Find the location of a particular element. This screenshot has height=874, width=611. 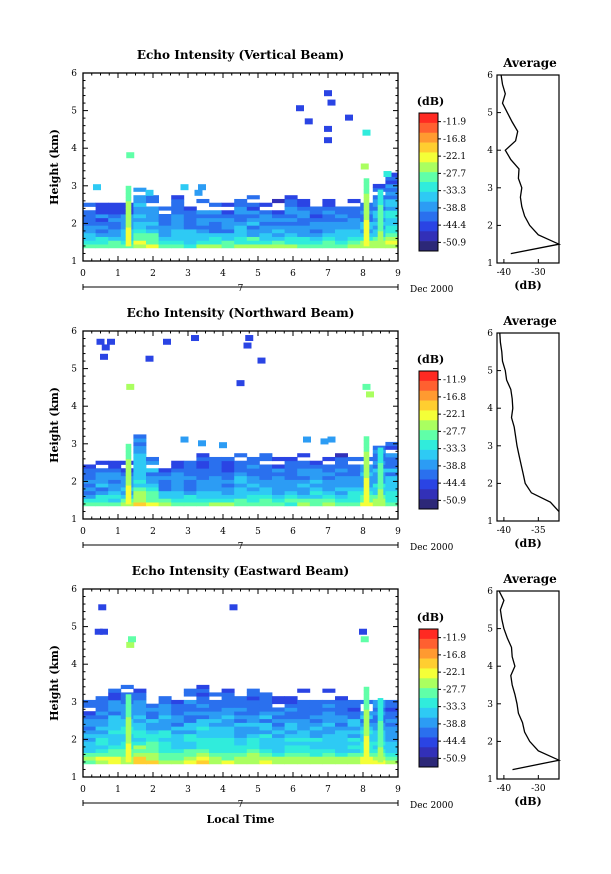

colorbar-tick-label: -33.3 is located at coordinates (454, 450).